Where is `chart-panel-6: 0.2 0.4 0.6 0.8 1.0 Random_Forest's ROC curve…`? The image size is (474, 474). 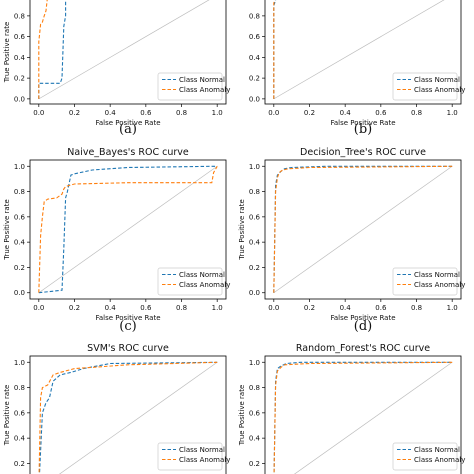 chart-panel-6: 0.2 0.4 0.6 0.8 1.0 Random_Forest's ROC curve… is located at coordinates (351, 408).